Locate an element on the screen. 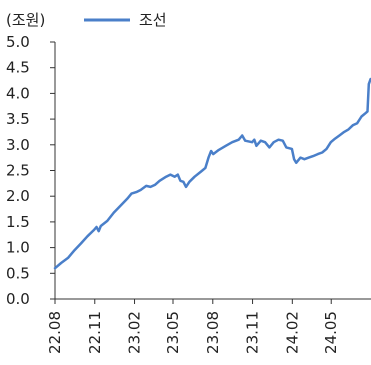  x-tick-label: 23.11 is located at coordinates (253, 332).